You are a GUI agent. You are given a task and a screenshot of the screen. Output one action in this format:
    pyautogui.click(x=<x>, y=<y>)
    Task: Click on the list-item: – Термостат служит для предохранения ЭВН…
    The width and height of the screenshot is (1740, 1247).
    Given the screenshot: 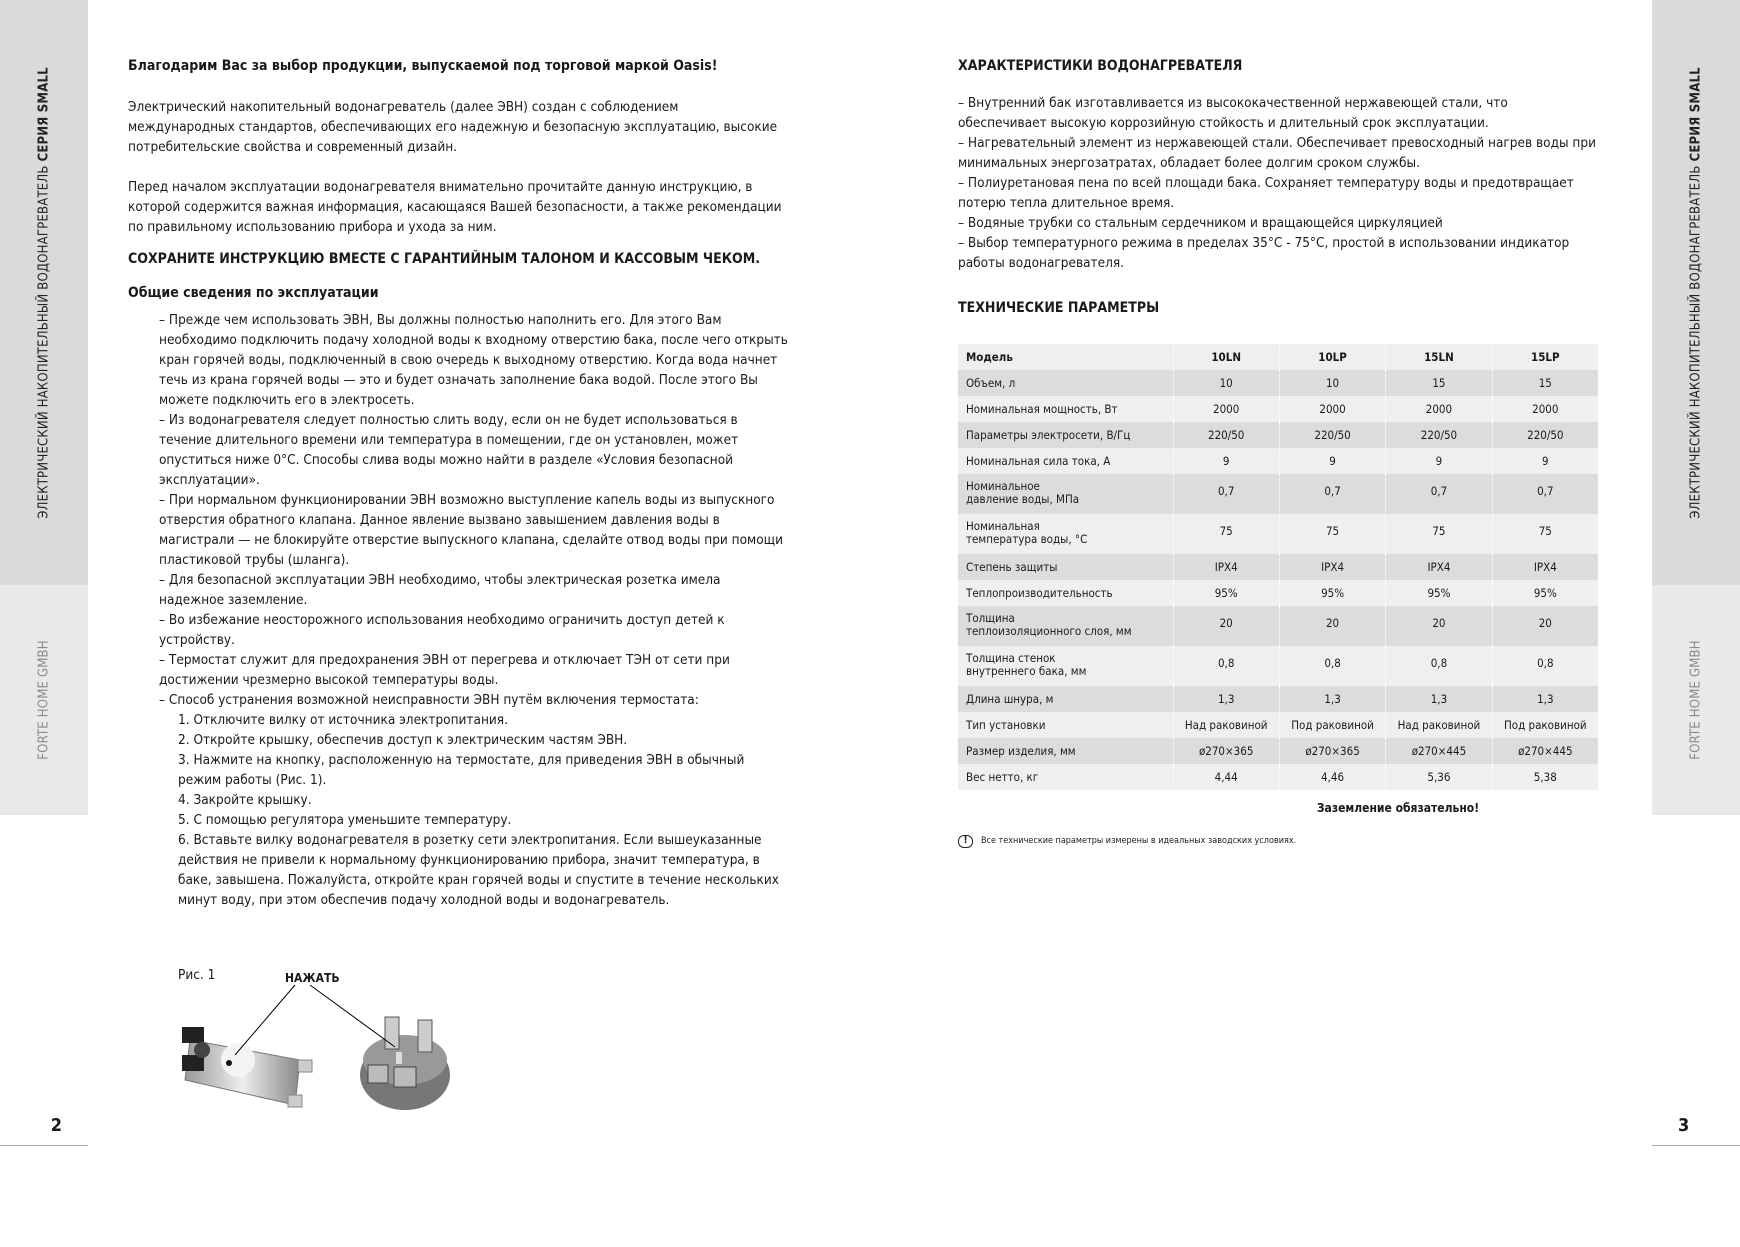 What is the action you would take?
    pyautogui.click(x=444, y=670)
    